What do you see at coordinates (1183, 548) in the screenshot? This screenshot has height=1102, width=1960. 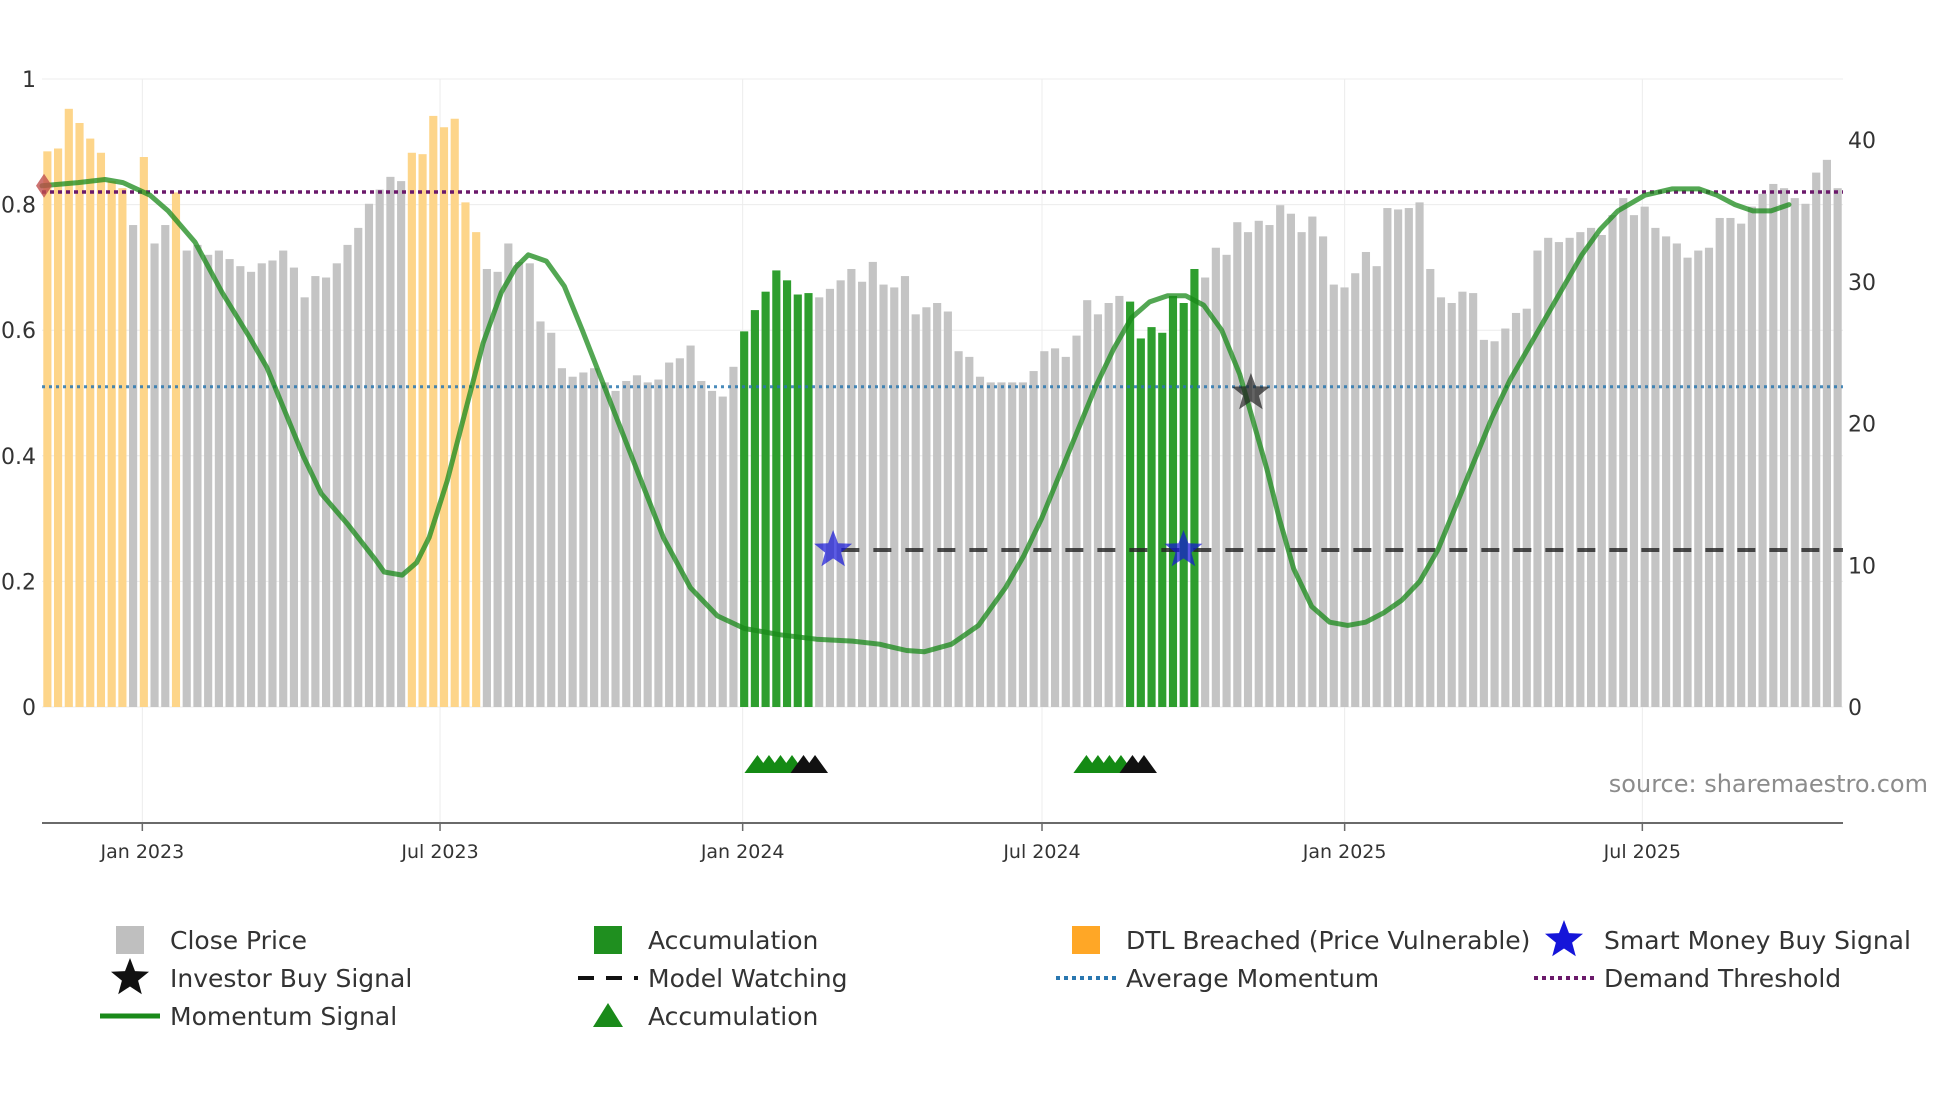 I see `smart-money-buy-icon` at bounding box center [1183, 548].